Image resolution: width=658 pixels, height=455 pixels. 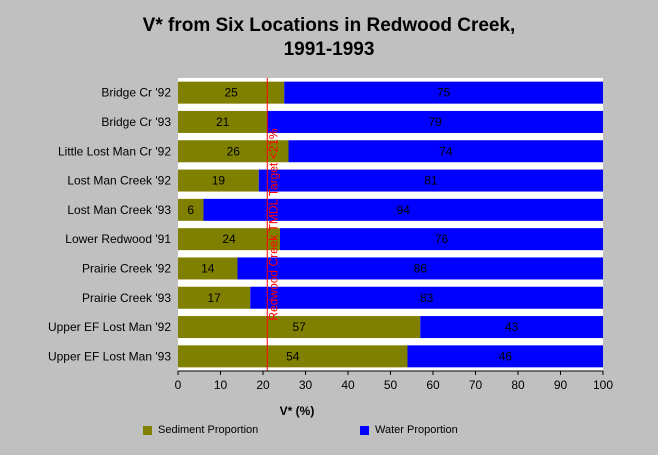 I want to click on category-label-8: Upper EF Lost Man '92, so click(x=109, y=327).